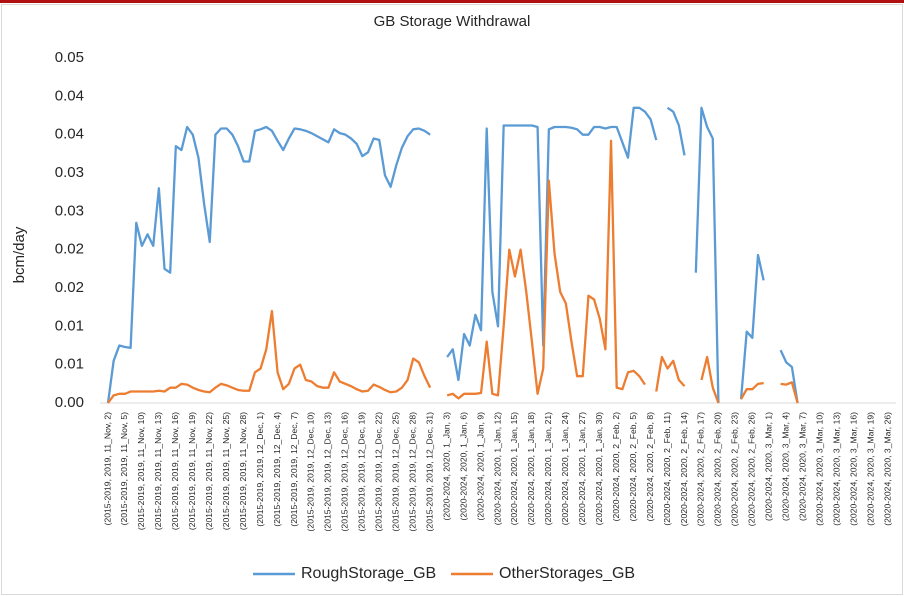 The height and width of the screenshot is (596, 904). I want to click on x-tick-label: (2020-2024, 2020, 2_Feb, 5), so click(633, 467).